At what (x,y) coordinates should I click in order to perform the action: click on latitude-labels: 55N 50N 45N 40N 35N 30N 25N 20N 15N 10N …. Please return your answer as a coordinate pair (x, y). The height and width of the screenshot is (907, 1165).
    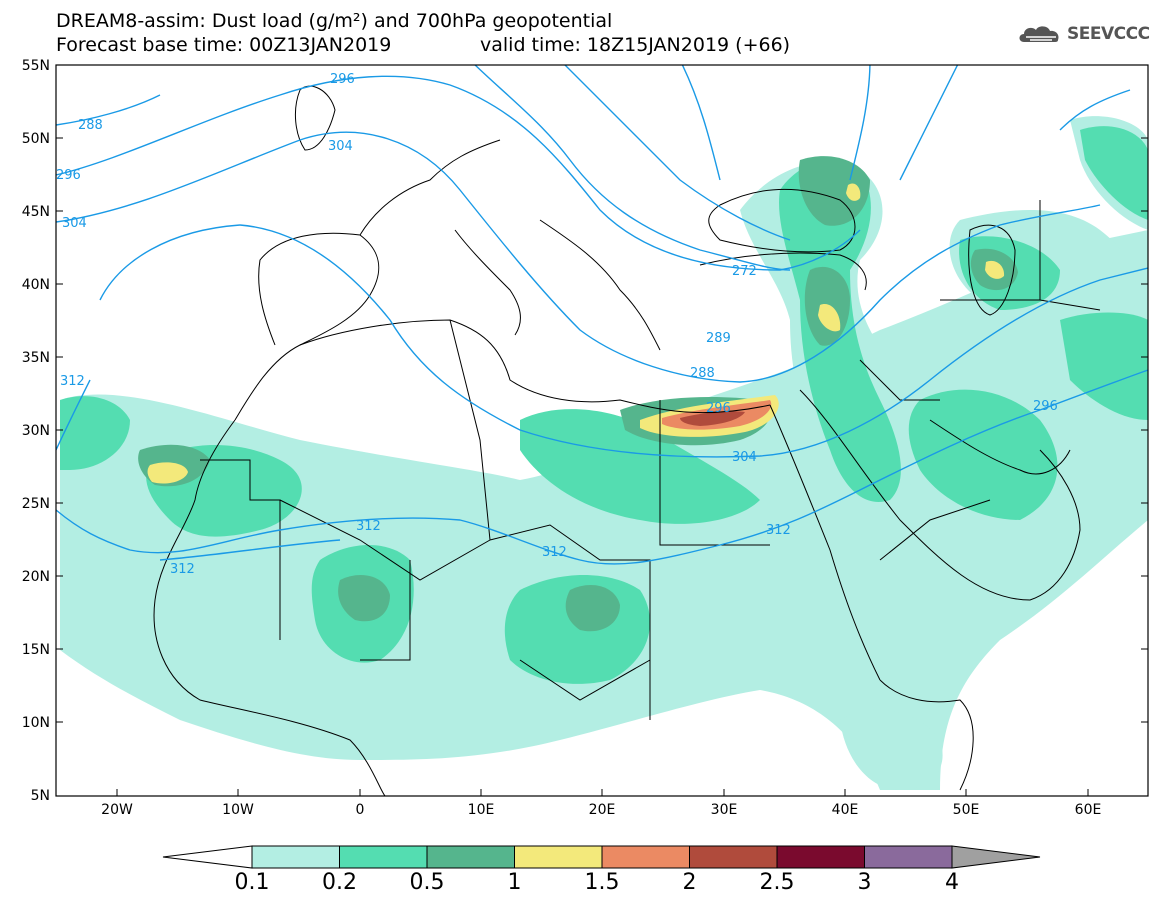
    Looking at the image, I should click on (36, 431).